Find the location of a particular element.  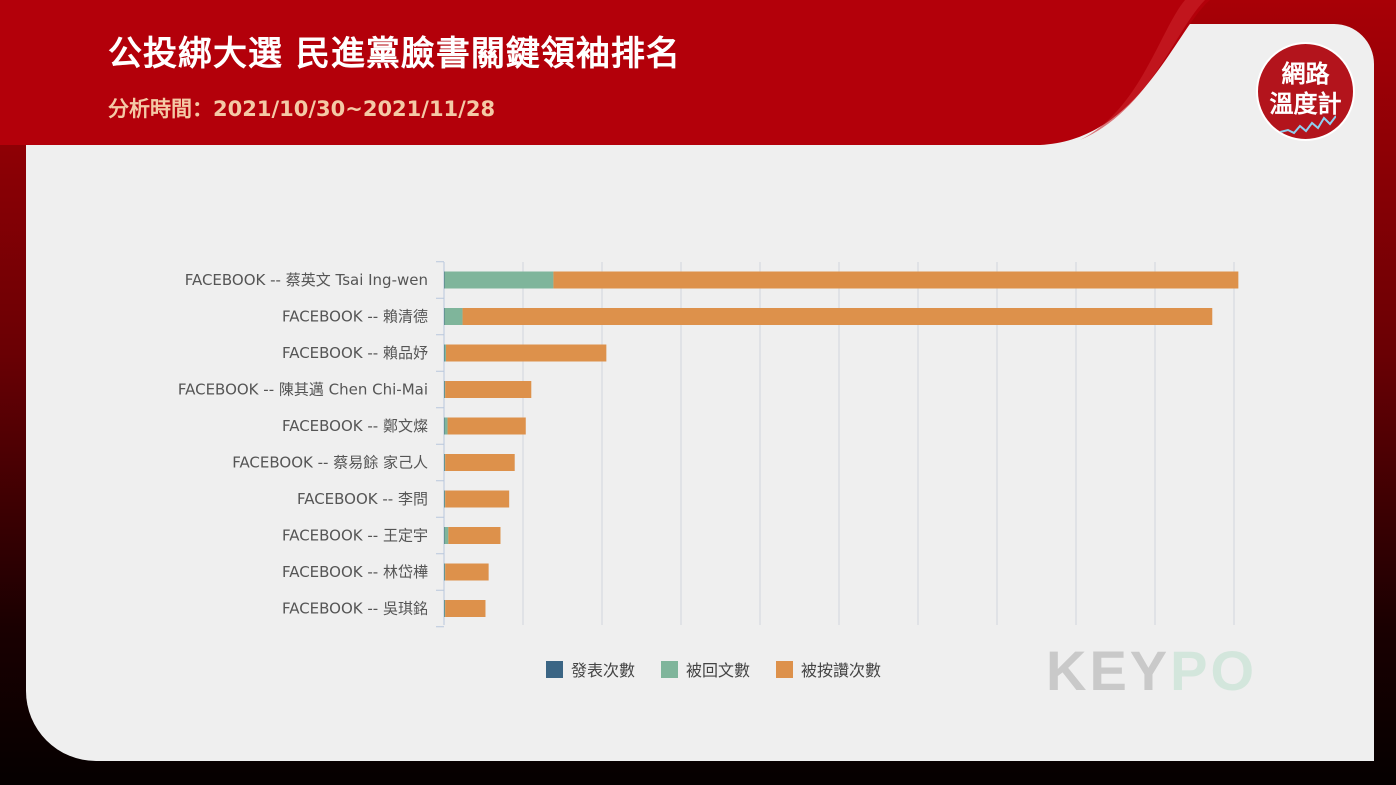

badge-line2: 溫度計 is located at coordinates (1305, 104).